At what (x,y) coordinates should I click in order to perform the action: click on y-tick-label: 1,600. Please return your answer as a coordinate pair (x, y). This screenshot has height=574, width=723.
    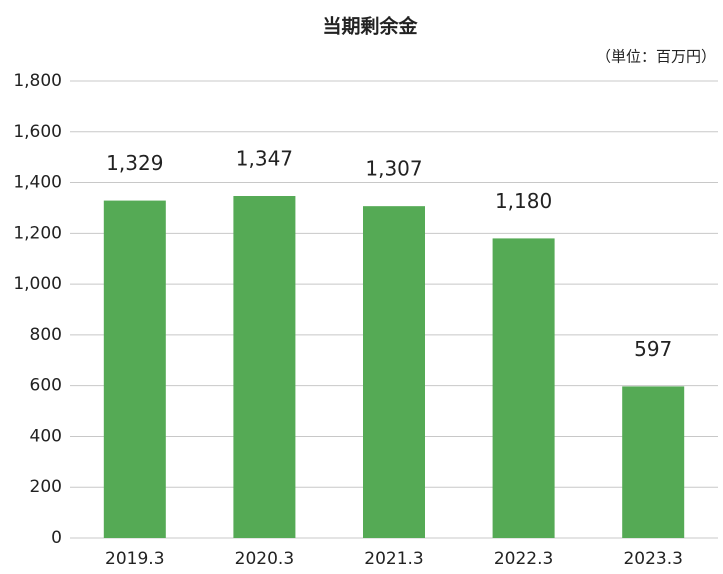
    Looking at the image, I should click on (37, 132).